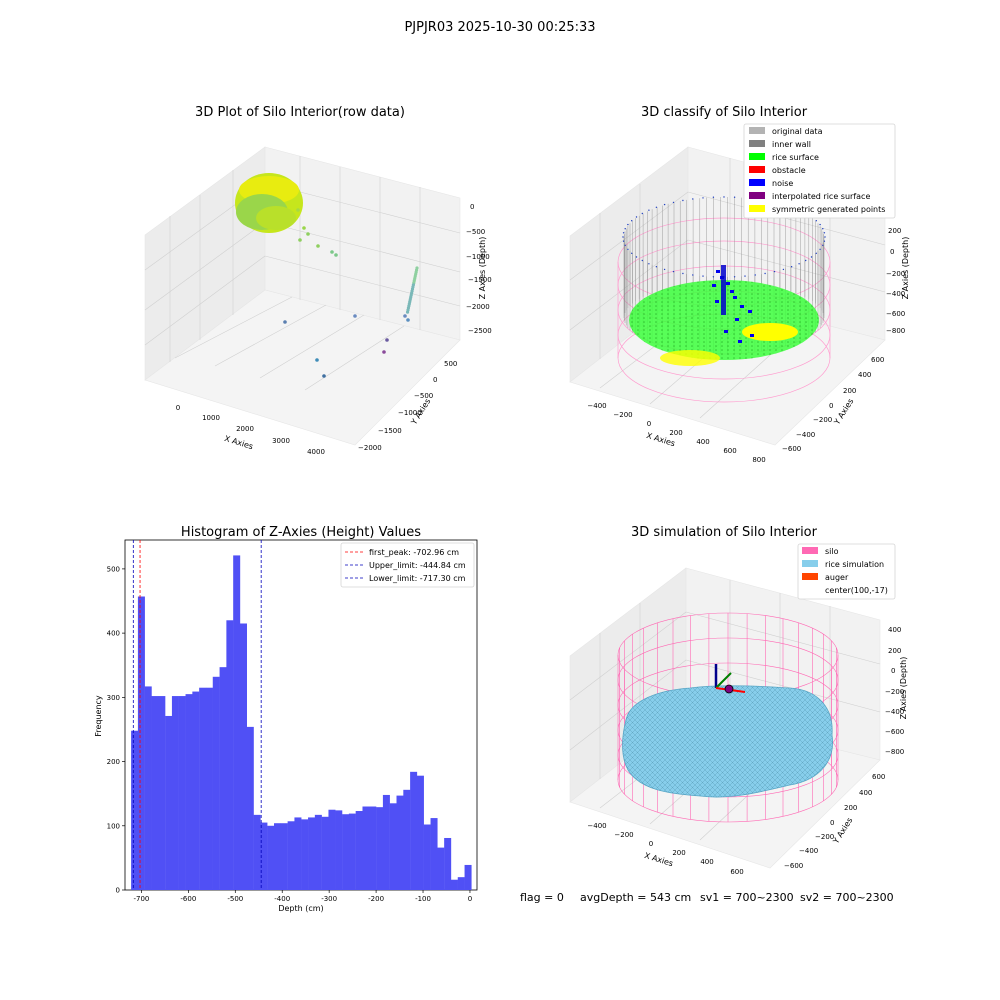 This screenshot has width=1000, height=1000. What do you see at coordinates (542, 897) in the screenshot?
I see `footer-flag: flag = 0` at bounding box center [542, 897].